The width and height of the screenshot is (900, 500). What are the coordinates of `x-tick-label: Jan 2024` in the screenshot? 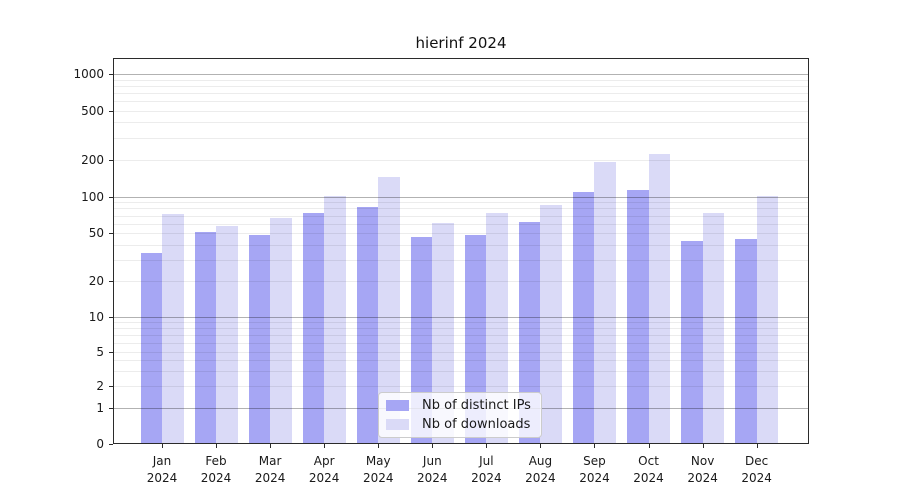 It's located at (162, 469).